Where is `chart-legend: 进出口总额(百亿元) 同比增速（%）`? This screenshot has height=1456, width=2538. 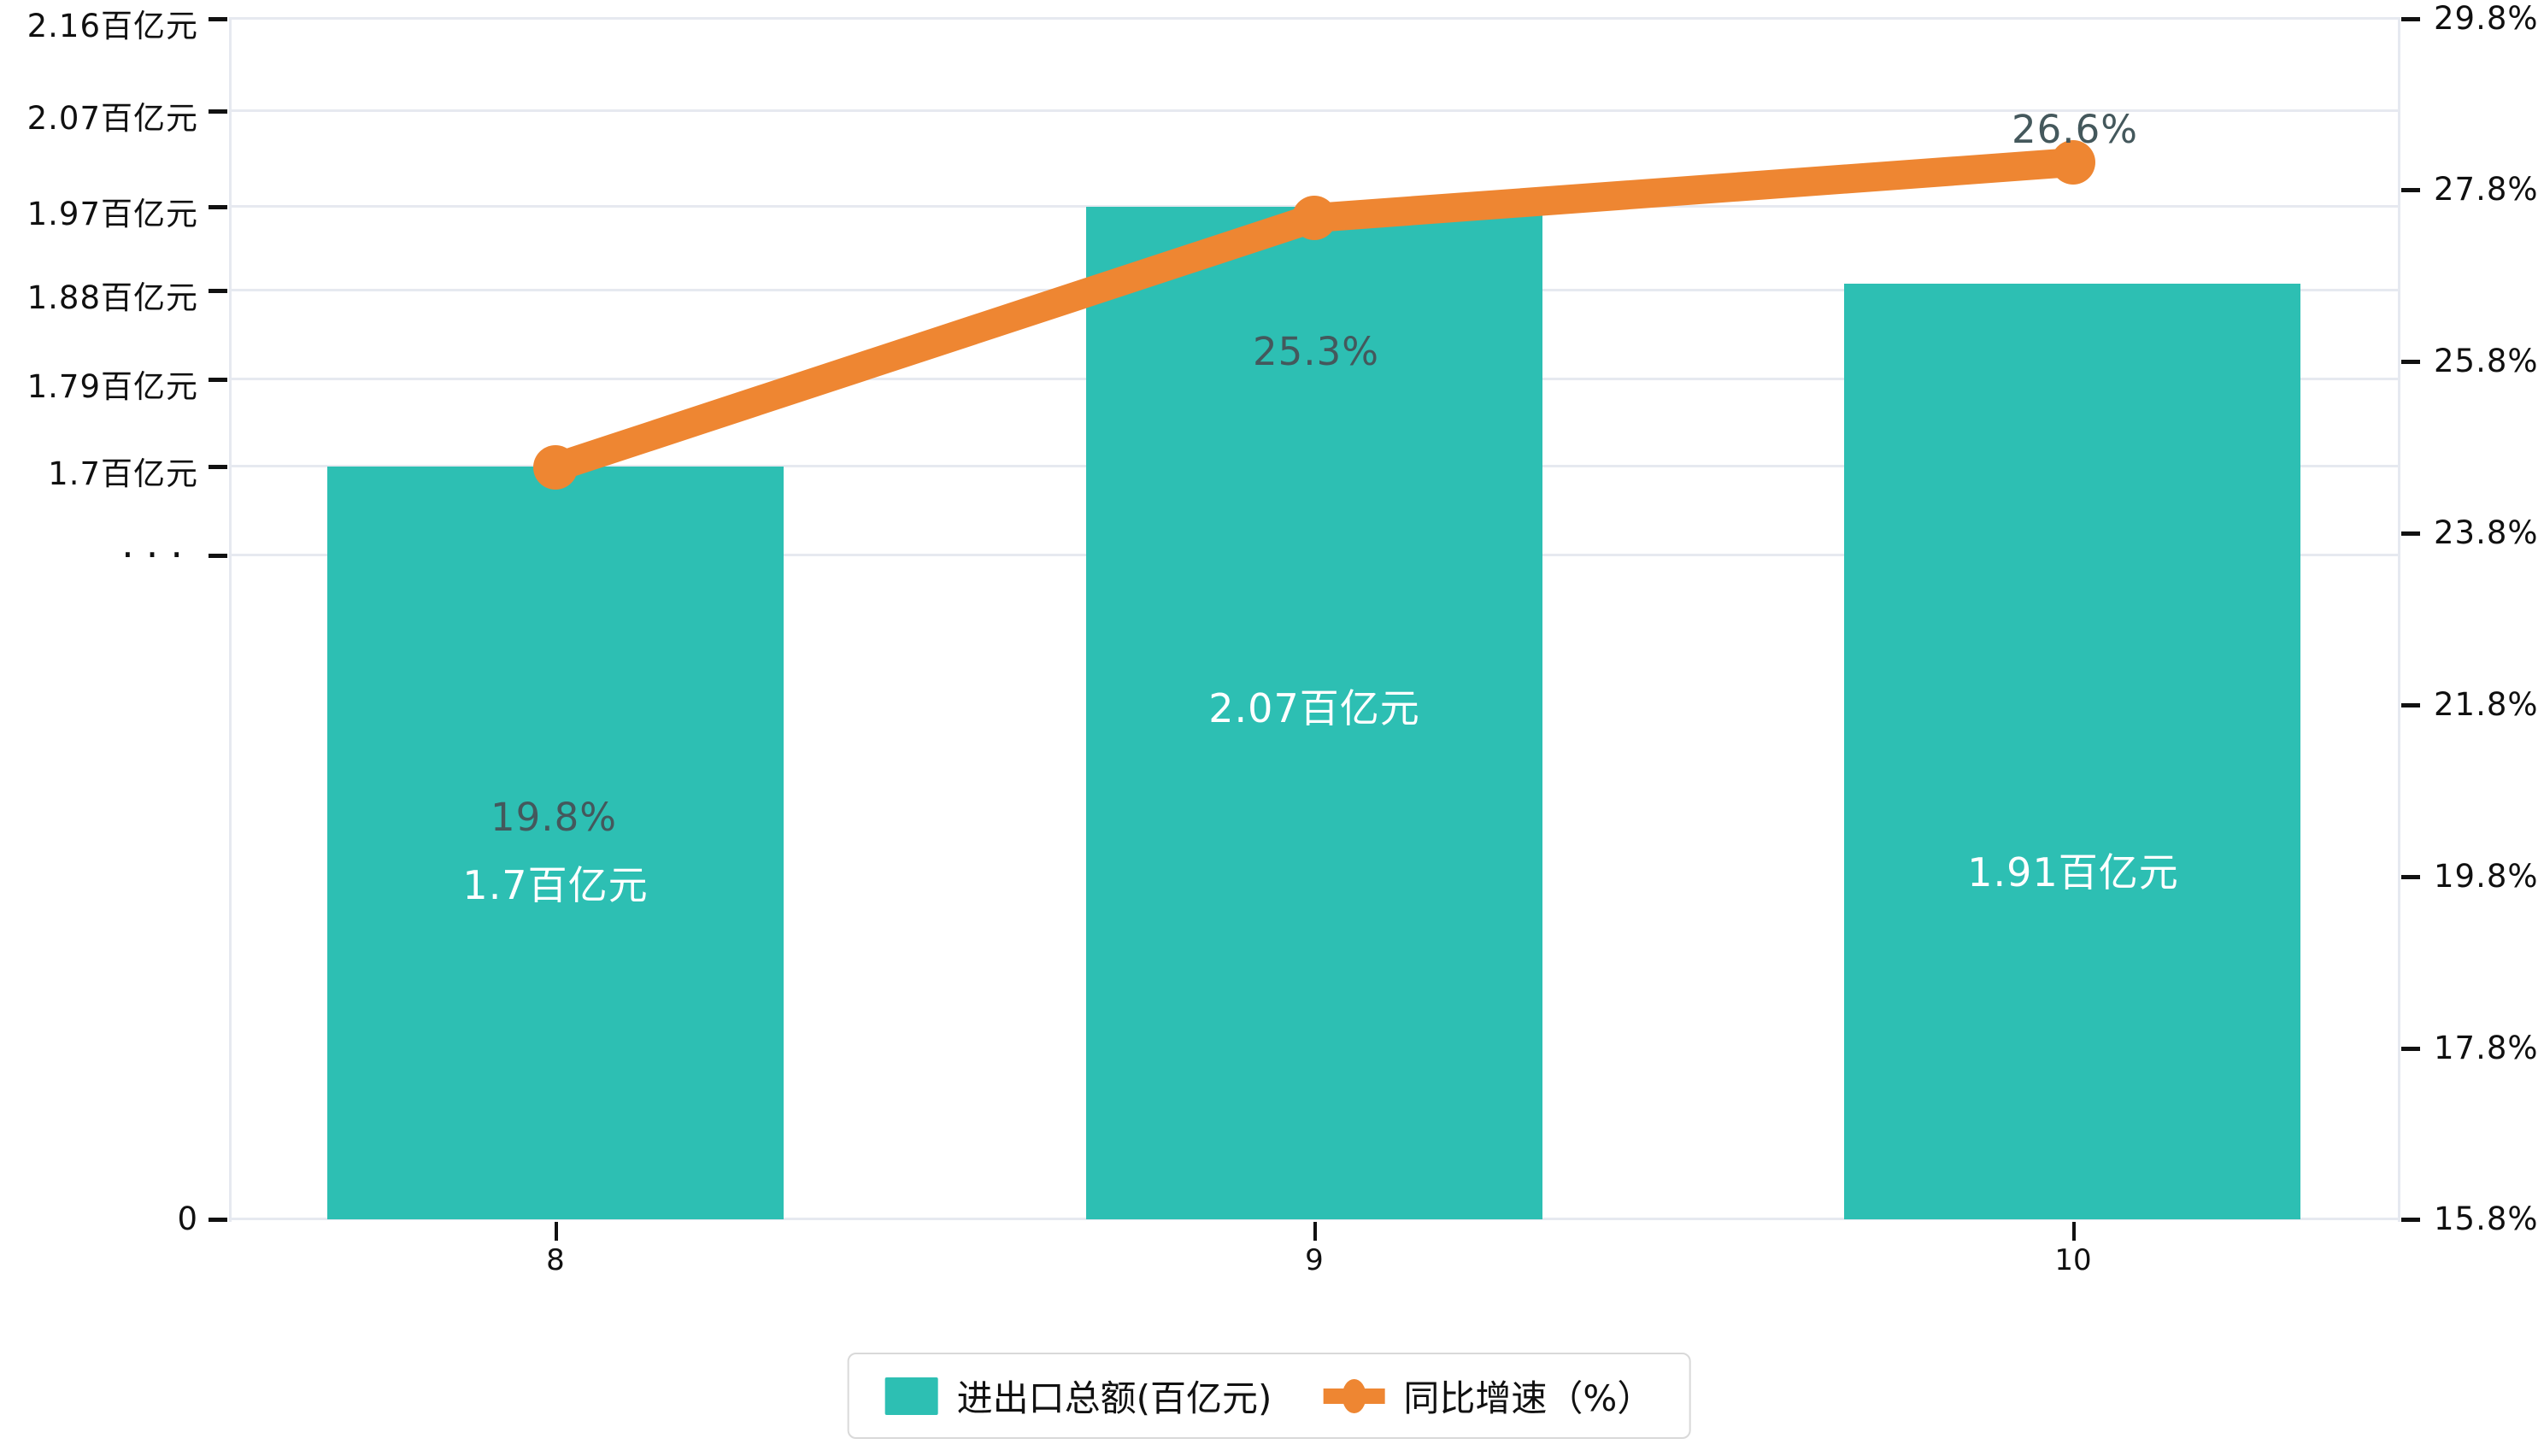 chart-legend: 进出口总额(百亿元) 同比增速（%） is located at coordinates (1269, 1396).